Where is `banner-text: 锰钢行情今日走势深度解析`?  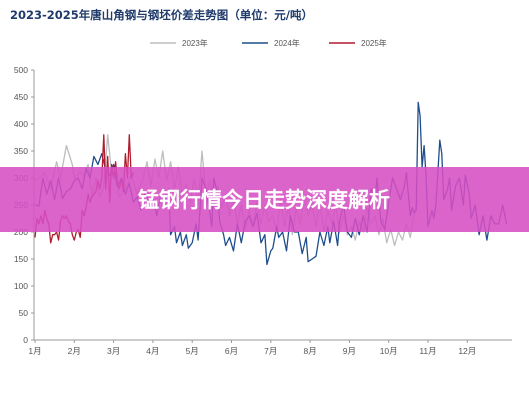 banner-text: 锰钢行情今日走势深度解析 is located at coordinates (264, 200).